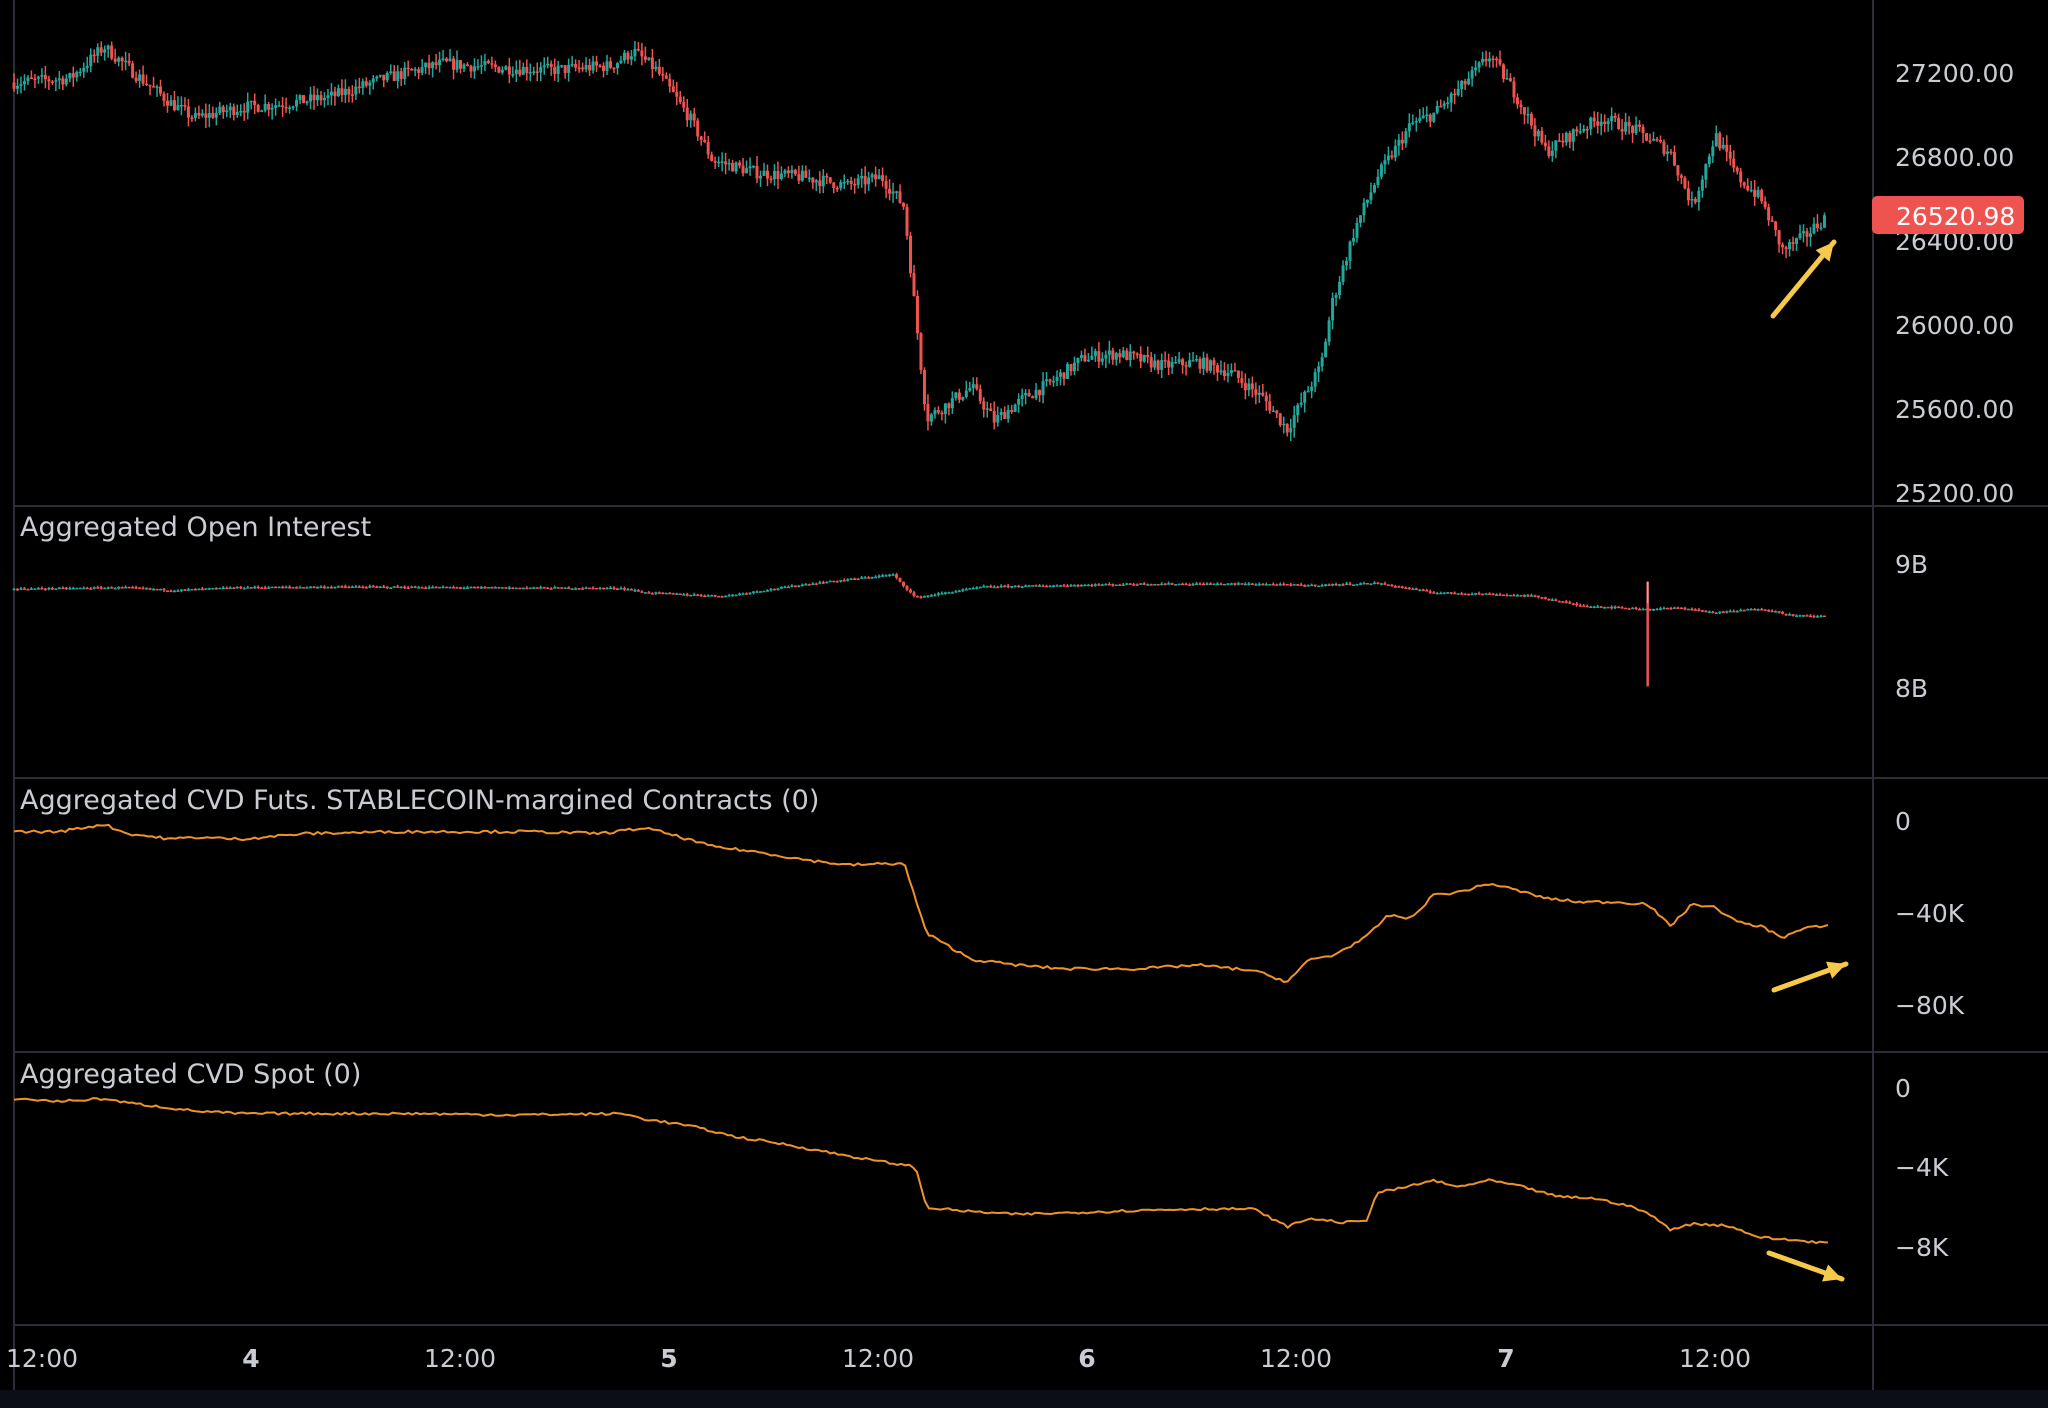 This screenshot has width=2048, height=1408. I want to click on bottom-strip, so click(1024, 1399).